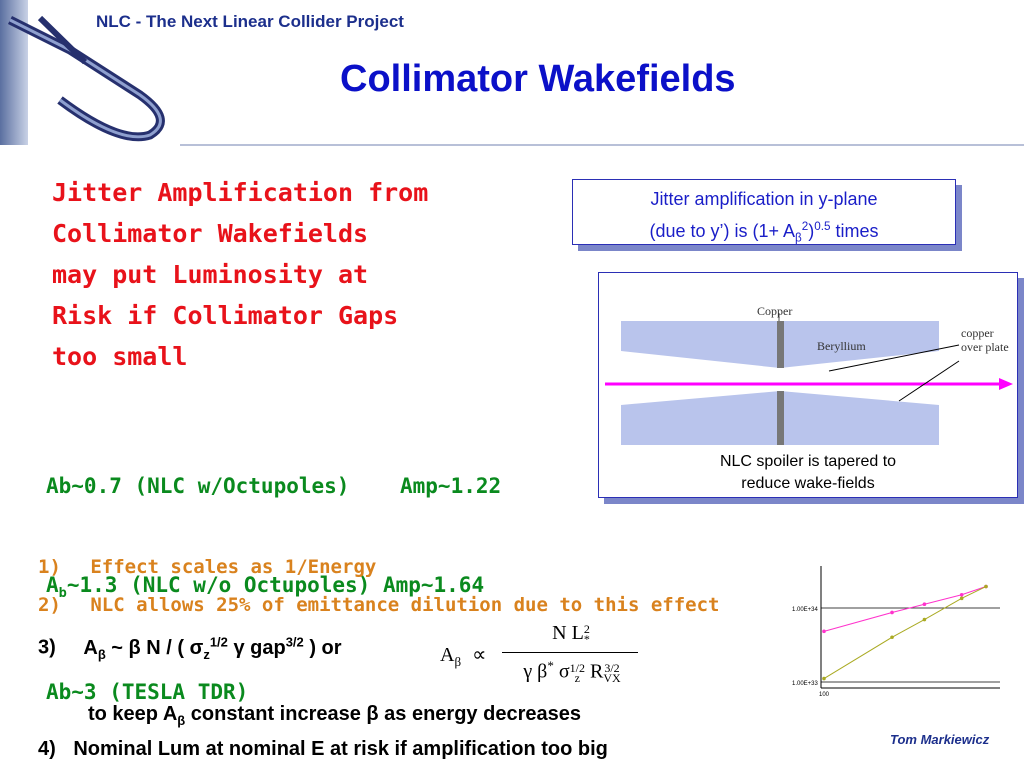 The image size is (1024, 768). What do you see at coordinates (805, 684) in the screenshot?
I see `plot-y-tick-bottom: 1.00E+33` at bounding box center [805, 684].